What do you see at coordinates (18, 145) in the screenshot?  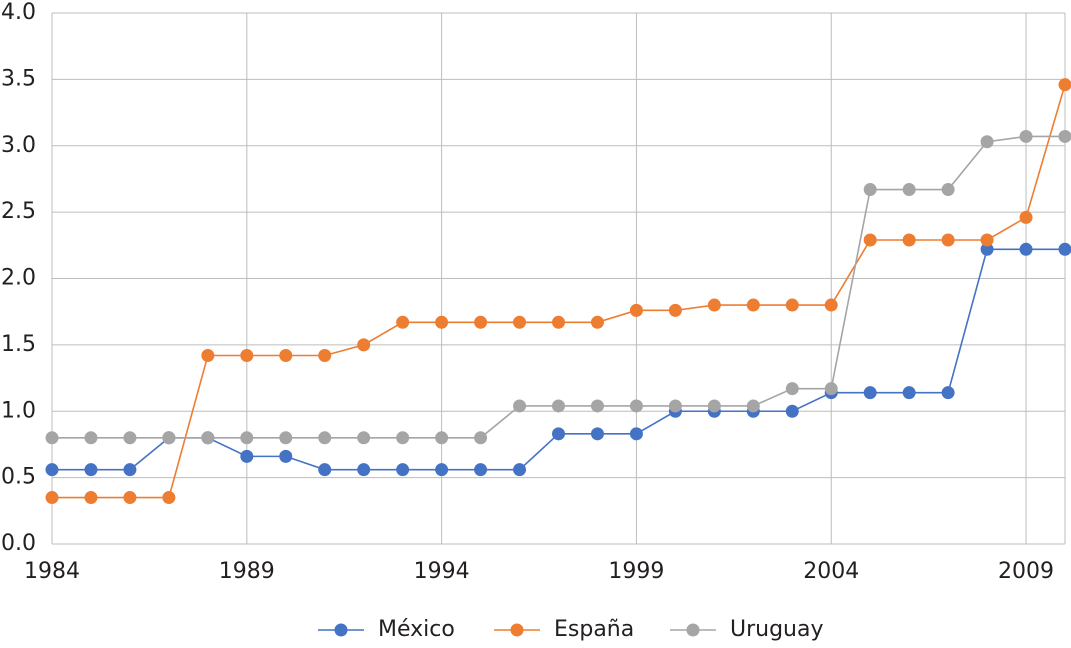 I see `y-tick-label: 3.0` at bounding box center [18, 145].